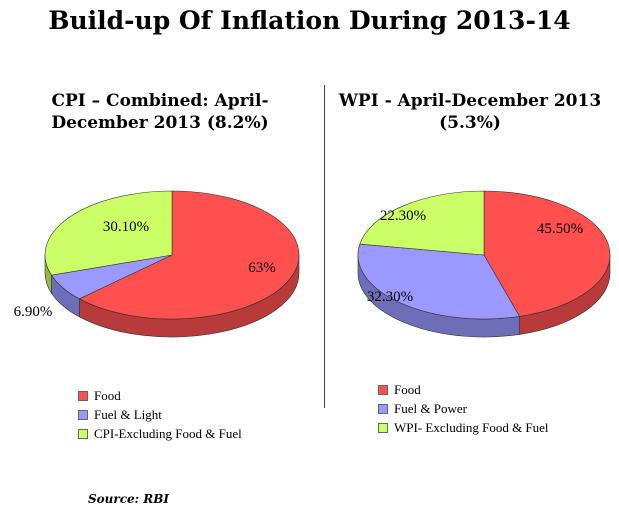  Describe the element at coordinates (560, 229) in the screenshot. I see `data-label: 45.50%` at that location.